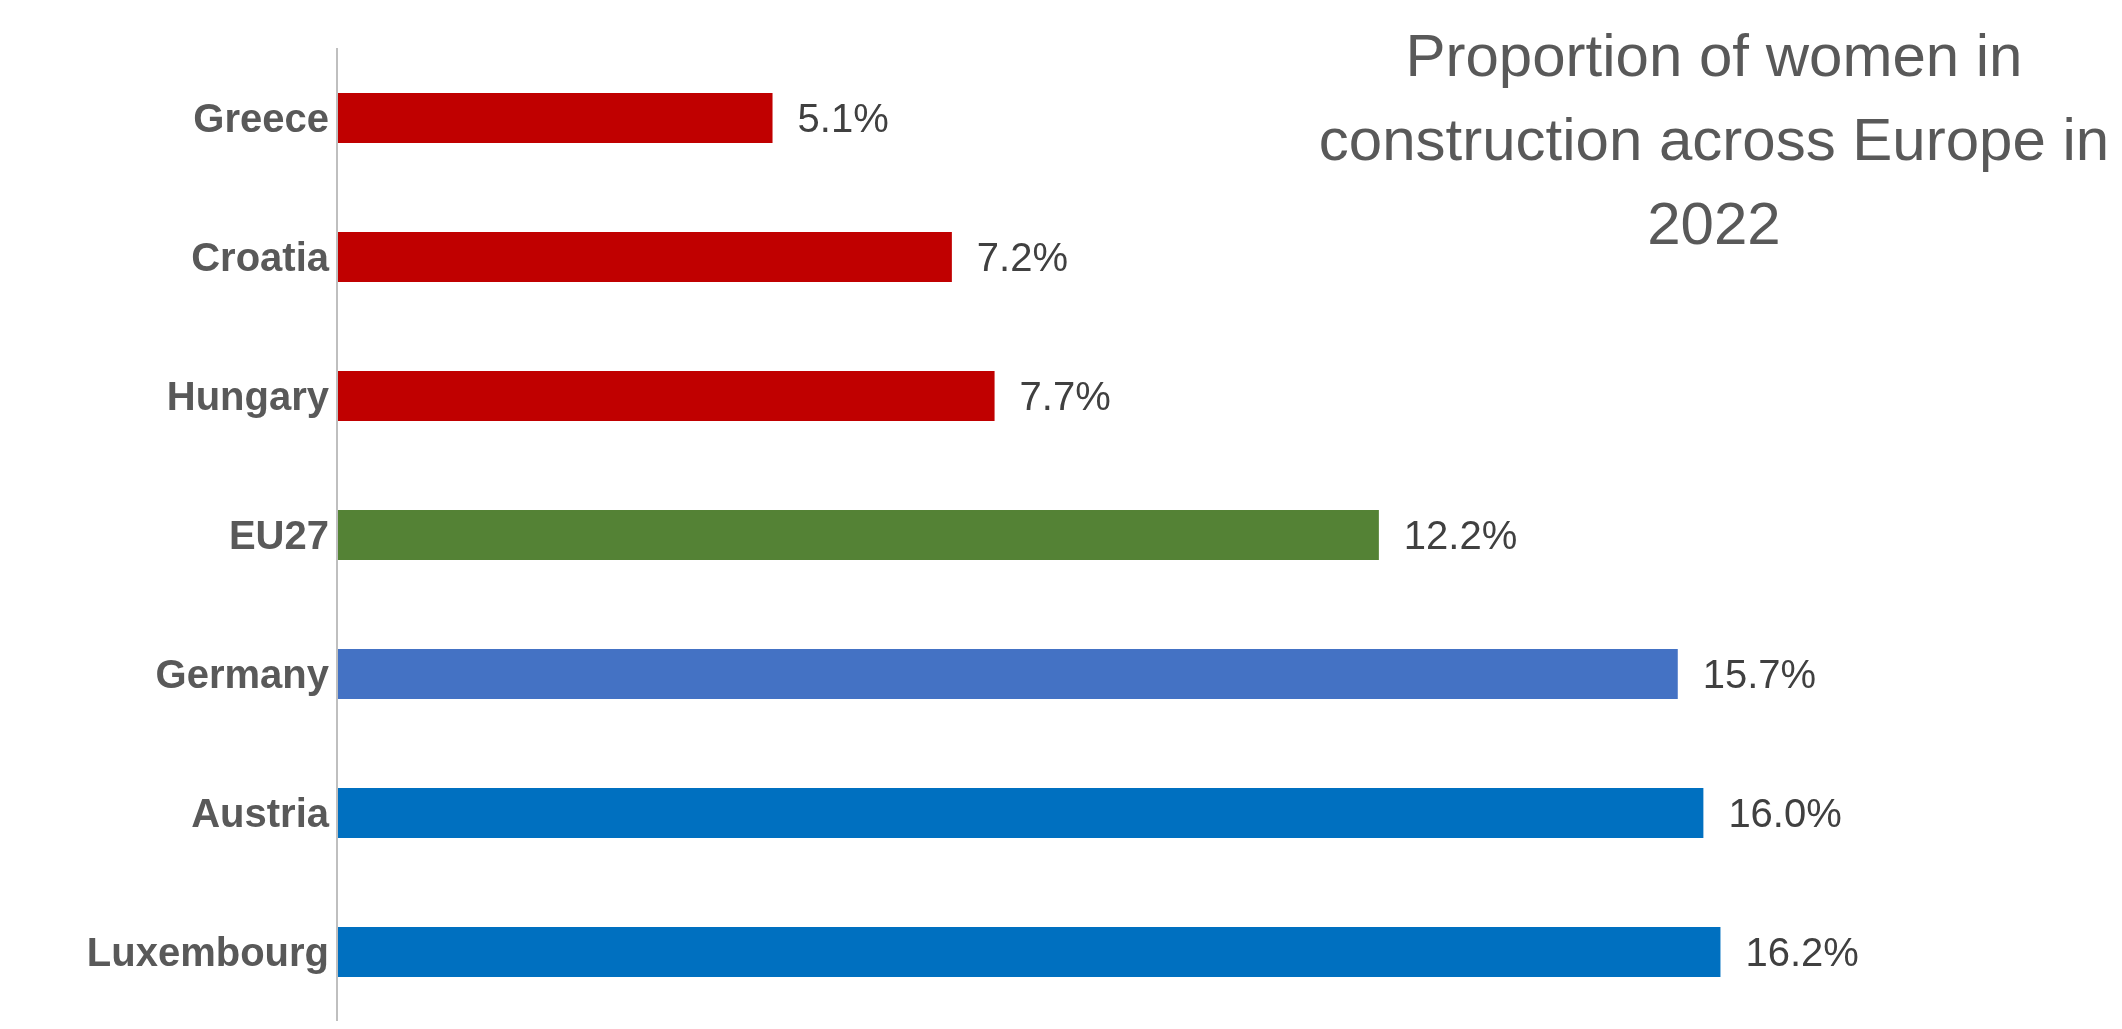 Image resolution: width=2122 pixels, height=1029 pixels. Describe the element at coordinates (1714, 140) in the screenshot. I see `text: Proportion of women in construction across Europe in 2022` at that location.